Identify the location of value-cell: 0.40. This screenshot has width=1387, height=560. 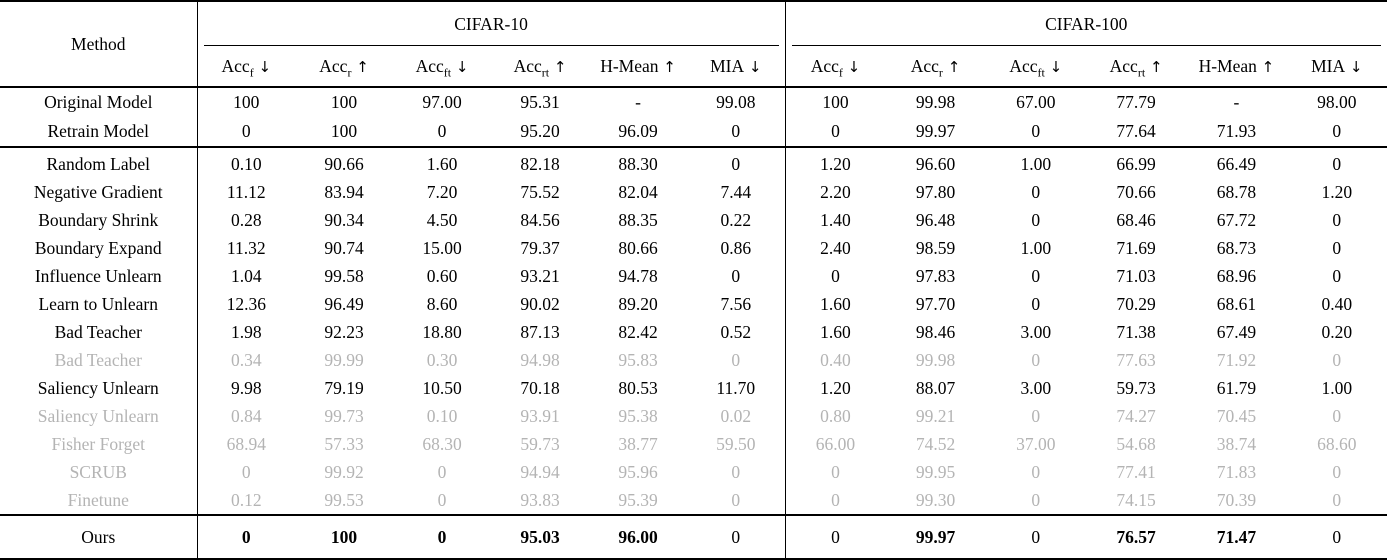
(835, 359).